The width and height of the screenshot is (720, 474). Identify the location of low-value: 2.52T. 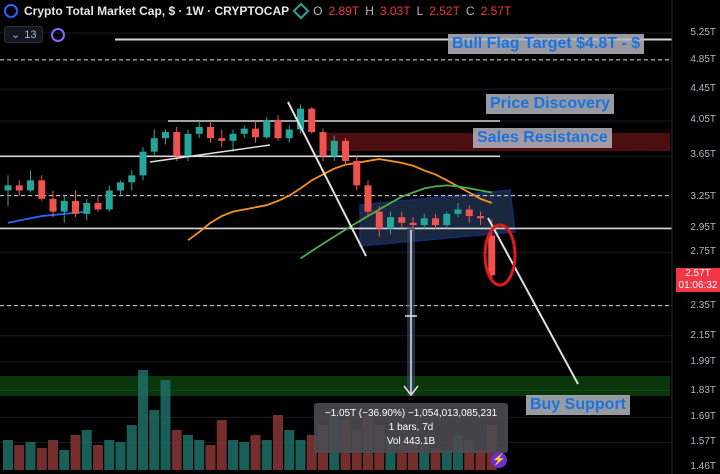
(444, 11).